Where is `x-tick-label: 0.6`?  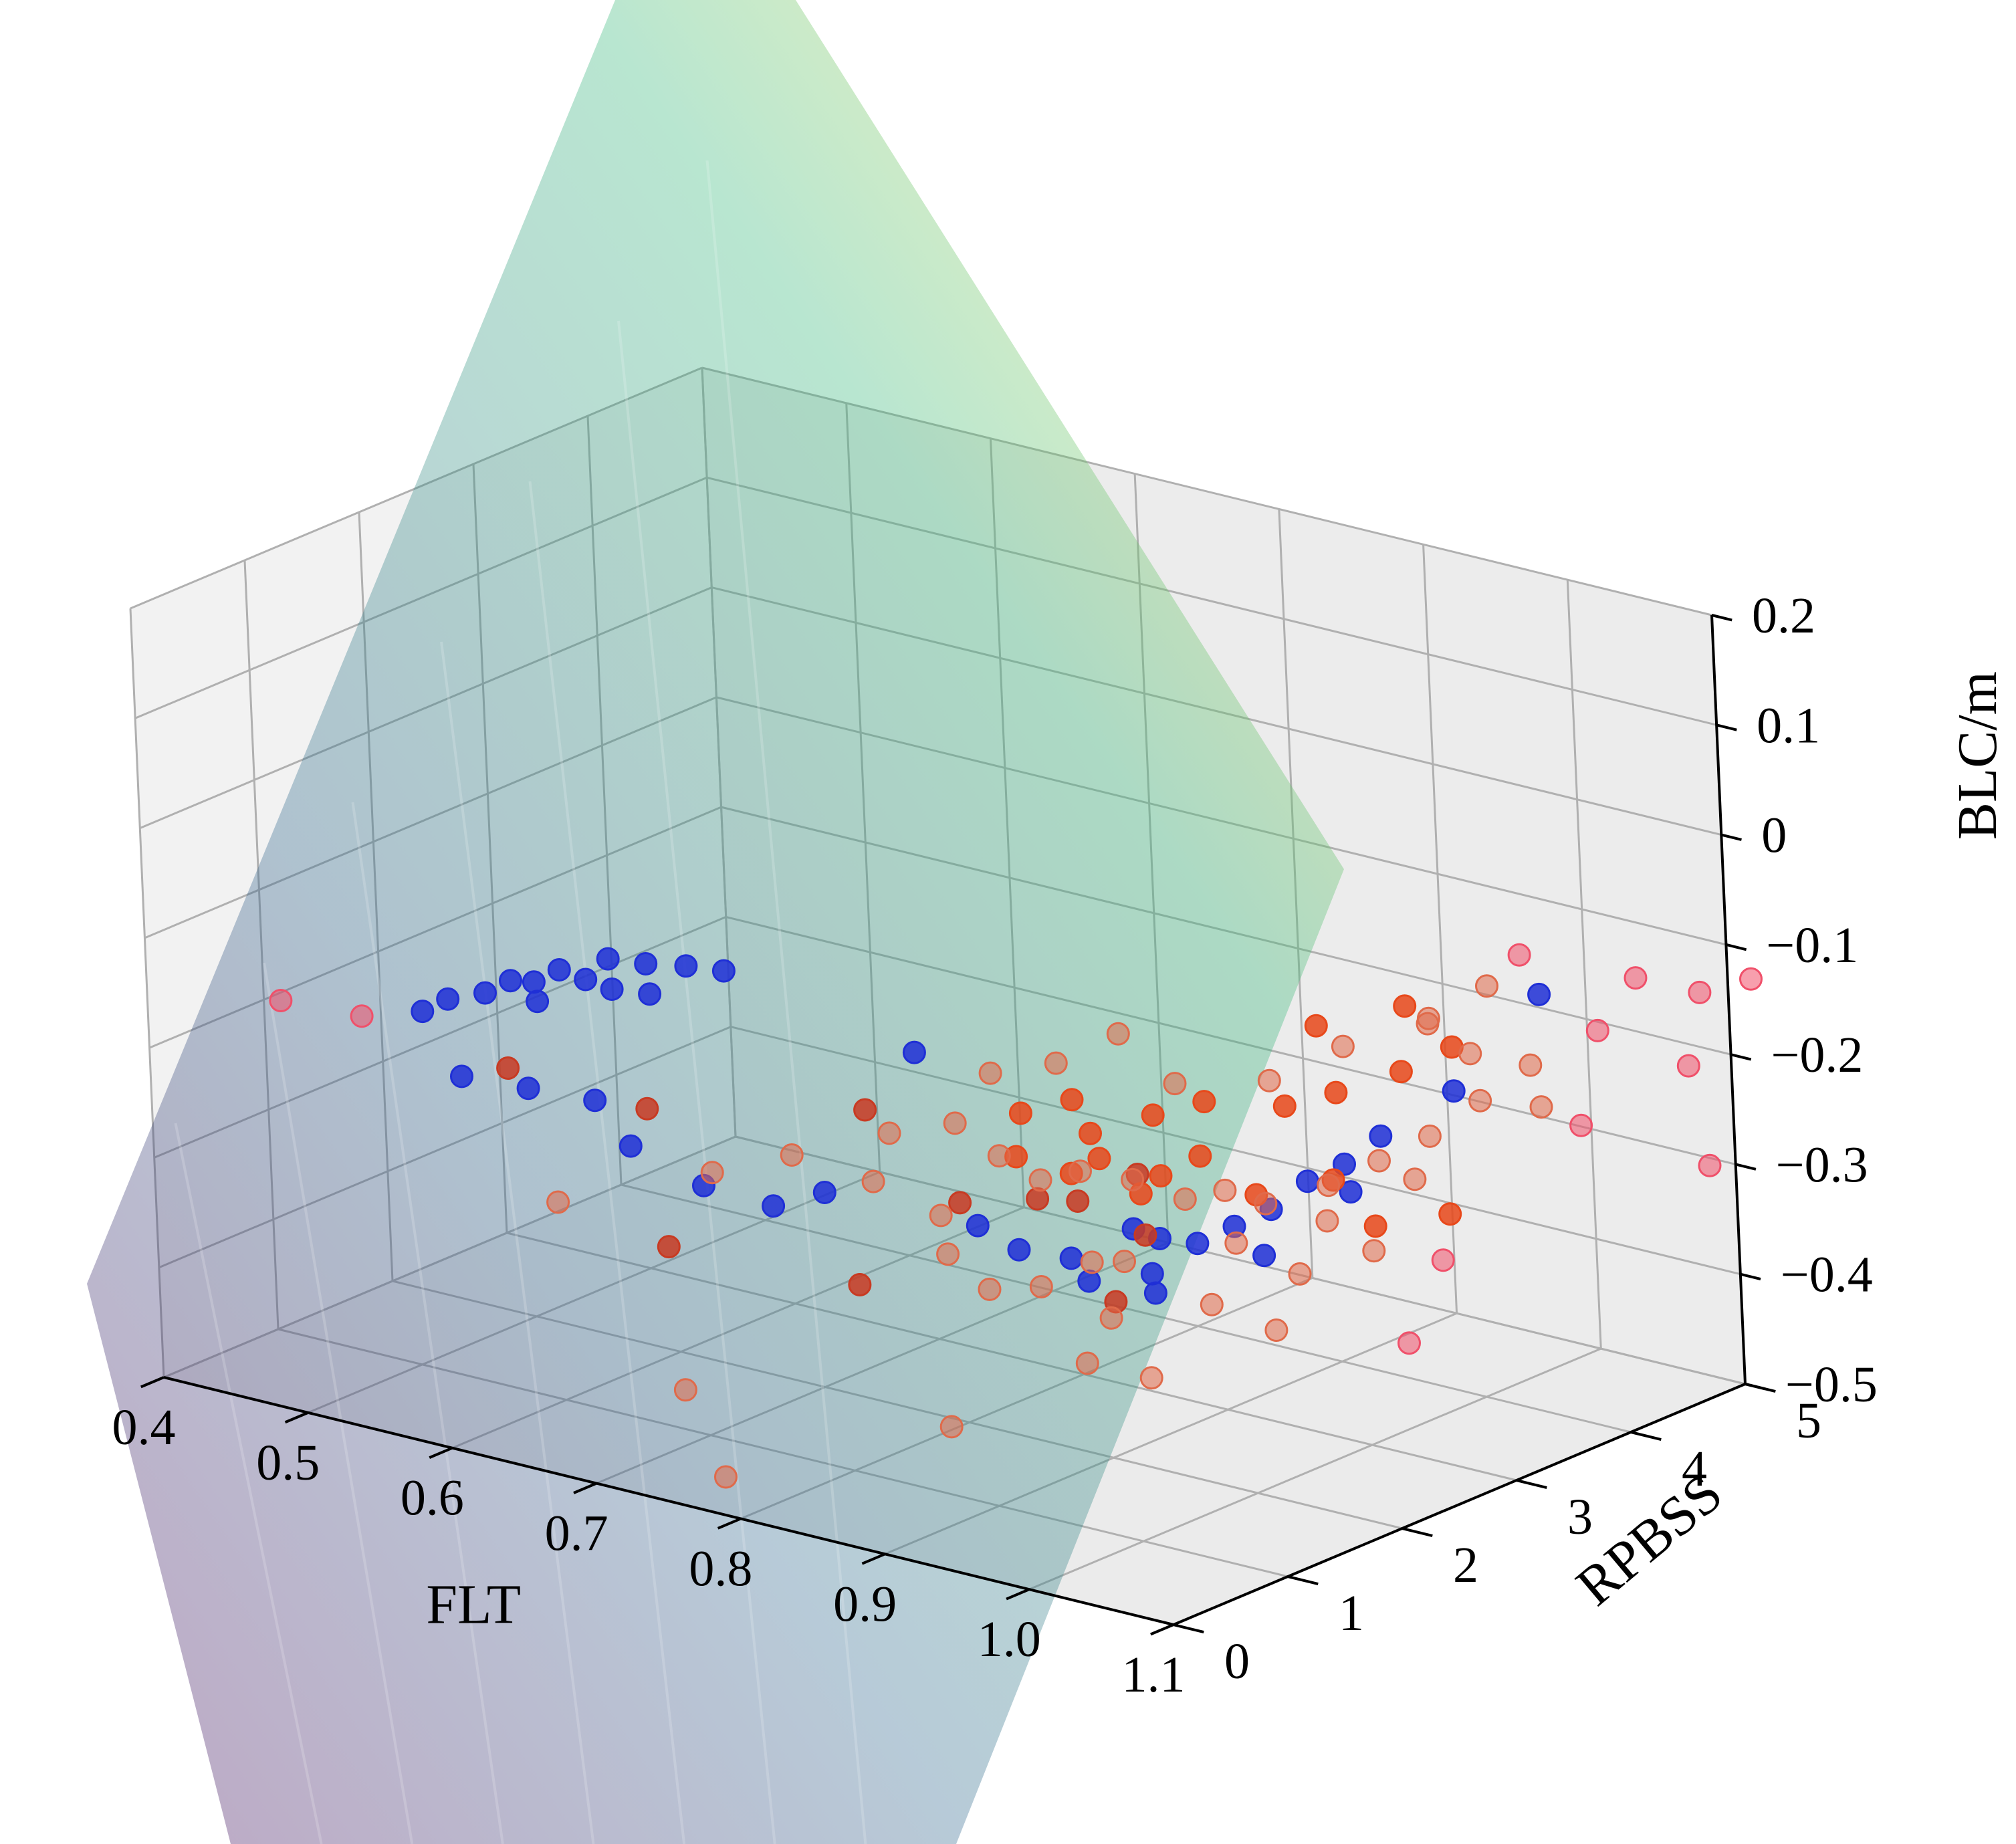
x-tick-label: 0.6 is located at coordinates (432, 1498).